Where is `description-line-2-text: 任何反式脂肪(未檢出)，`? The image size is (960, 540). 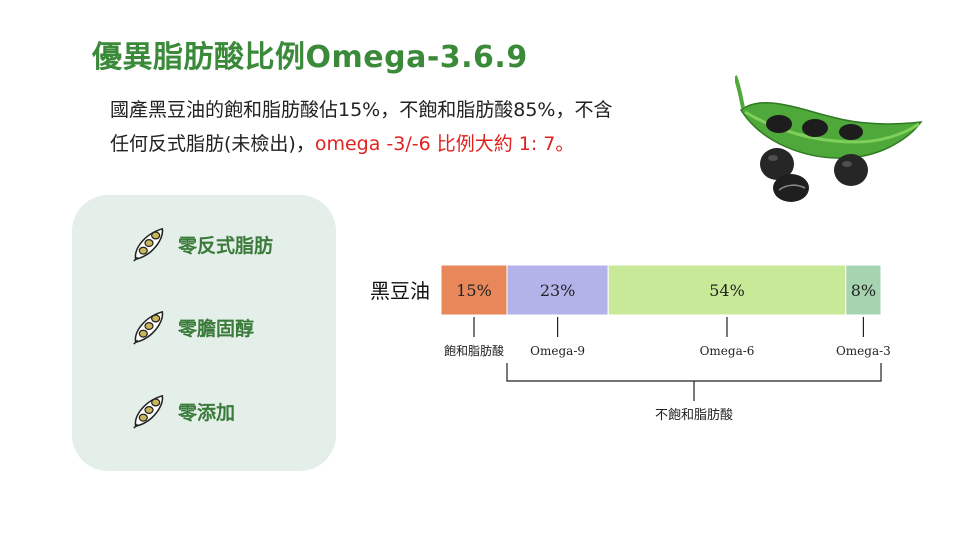
description-line-2-text: 任何反式脂肪(未檢出)， is located at coordinates (212, 144).